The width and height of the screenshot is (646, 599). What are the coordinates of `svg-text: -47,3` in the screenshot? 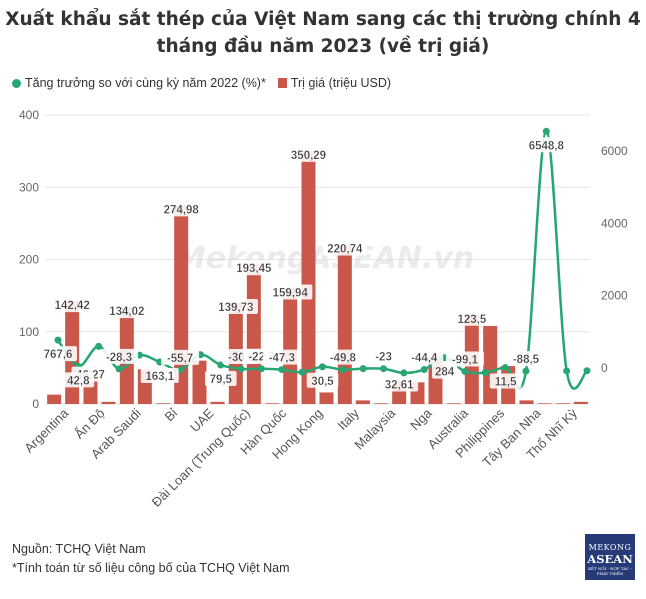 It's located at (282, 359).